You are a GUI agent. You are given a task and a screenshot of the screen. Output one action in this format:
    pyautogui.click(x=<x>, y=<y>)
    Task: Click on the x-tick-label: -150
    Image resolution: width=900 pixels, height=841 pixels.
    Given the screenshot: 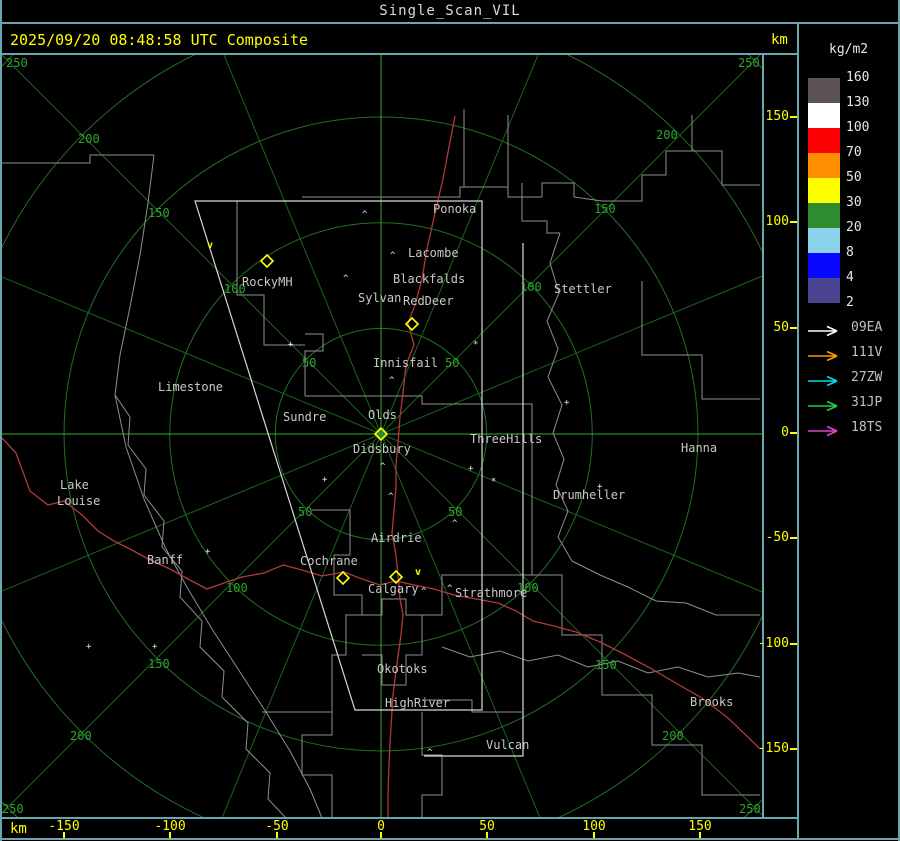 What is the action you would take?
    pyautogui.click(x=64, y=826)
    